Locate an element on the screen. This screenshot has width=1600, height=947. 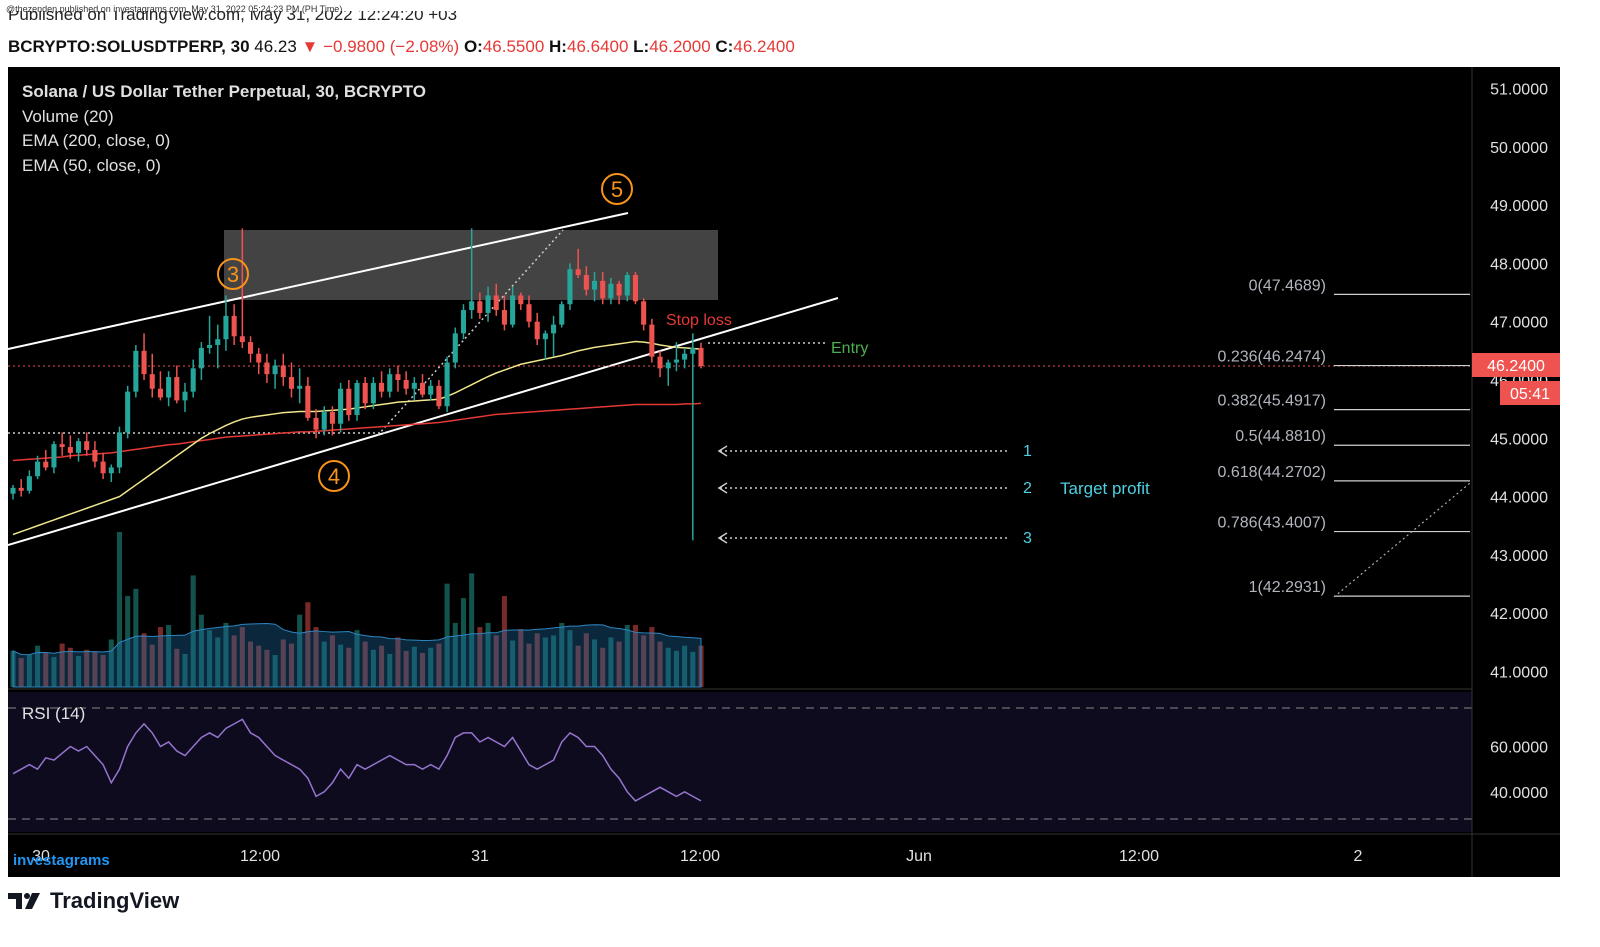
rsi-line is located at coordinates (357, 760).